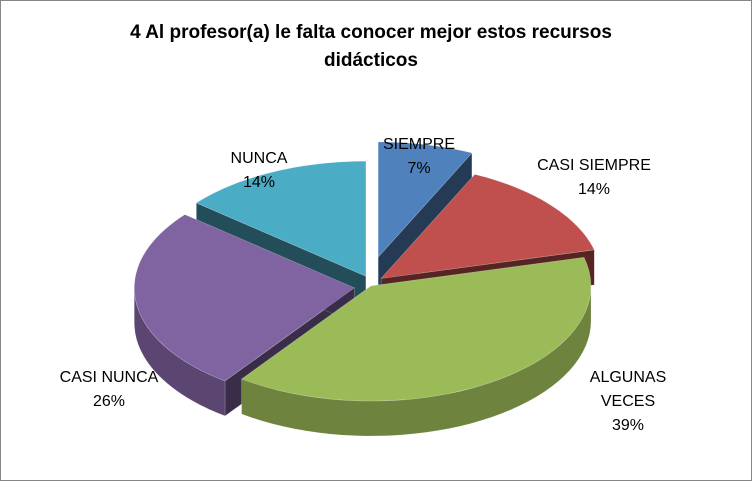 The height and width of the screenshot is (481, 752). What do you see at coordinates (416, 329) in the screenshot?
I see `slice-algunas-veces-top` at bounding box center [416, 329].